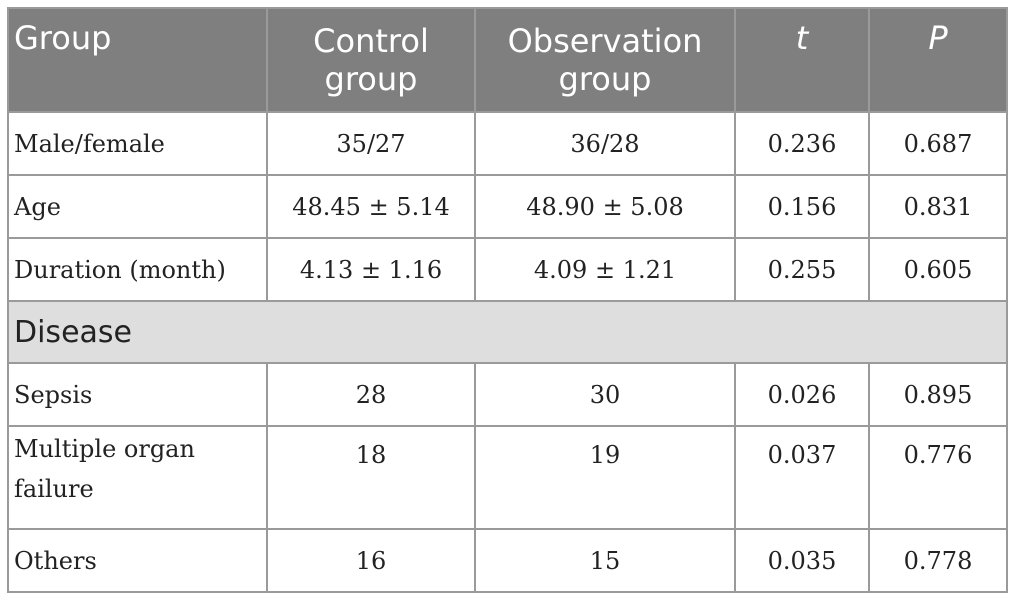 The height and width of the screenshot is (596, 1014). I want to click on observation-value: 36/28, so click(605, 143).